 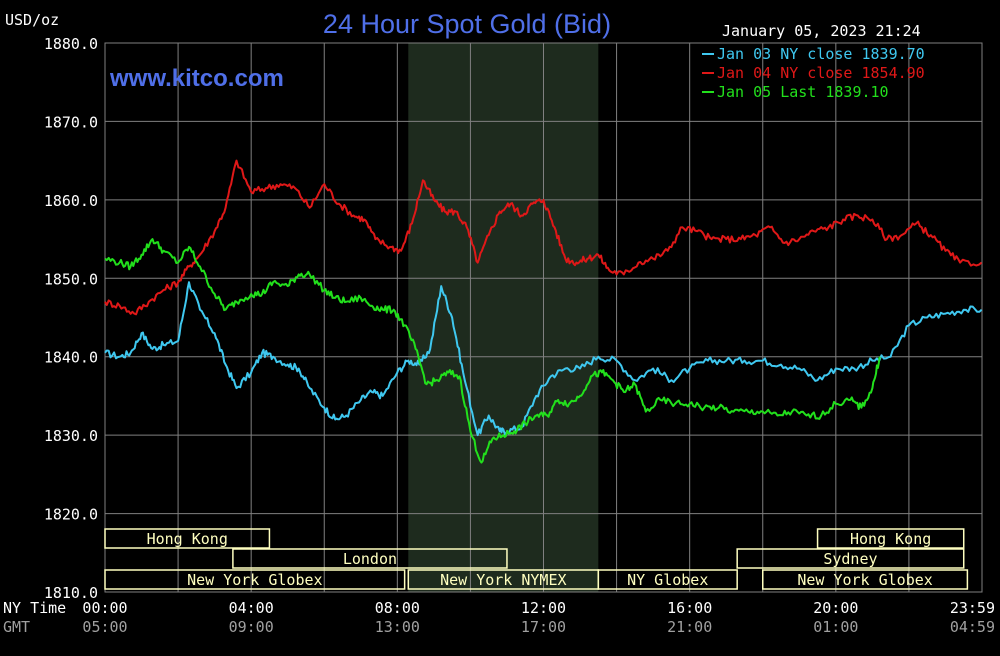 I want to click on y-tick-label: 1830.0, so click(x=71, y=436).